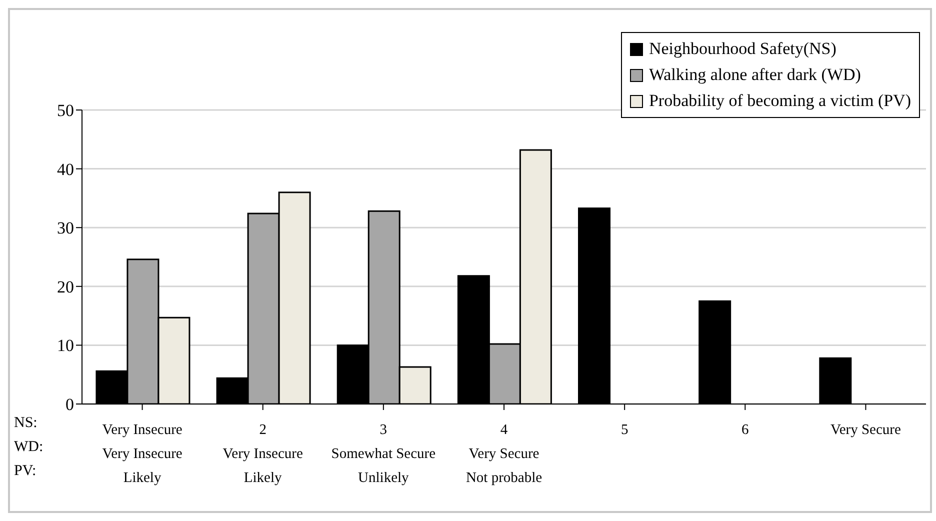  I want to click on y-tick-label: 40, so click(65, 169).